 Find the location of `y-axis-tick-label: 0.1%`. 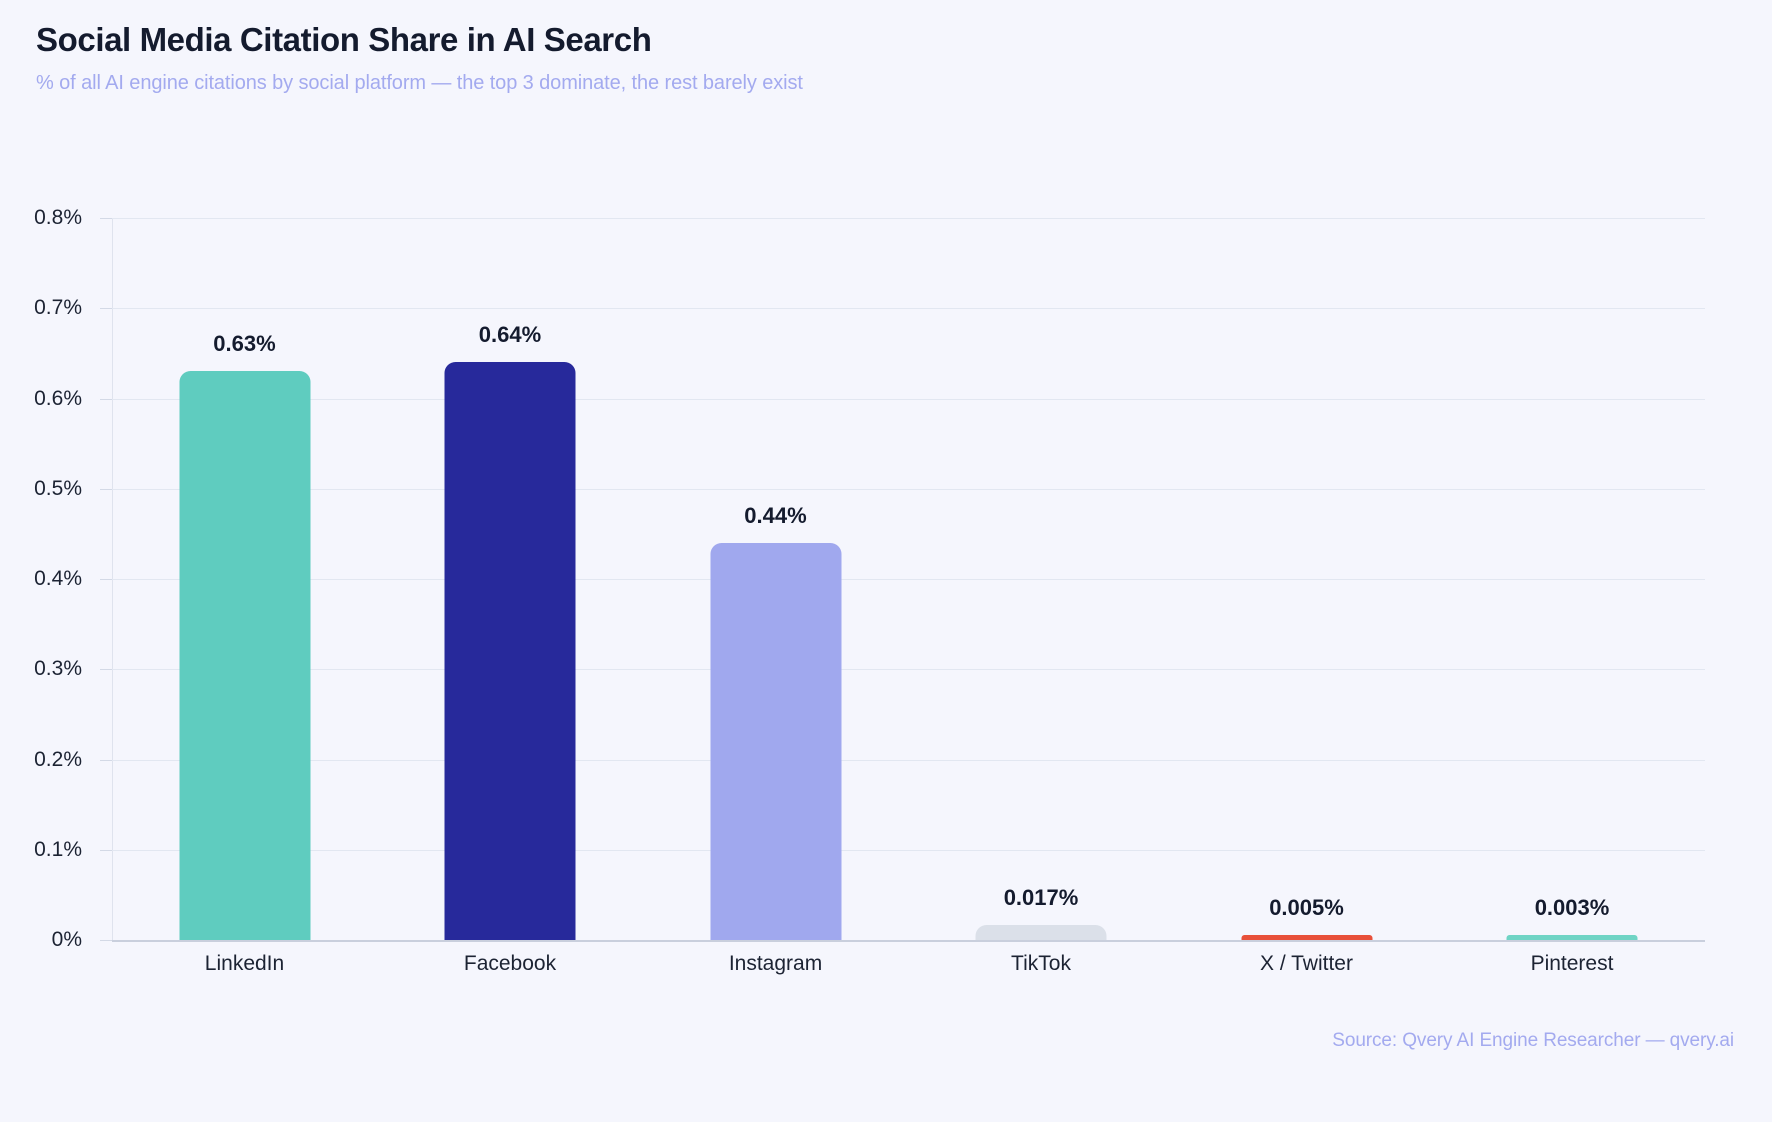

y-axis-tick-label: 0.1% is located at coordinates (58, 849).